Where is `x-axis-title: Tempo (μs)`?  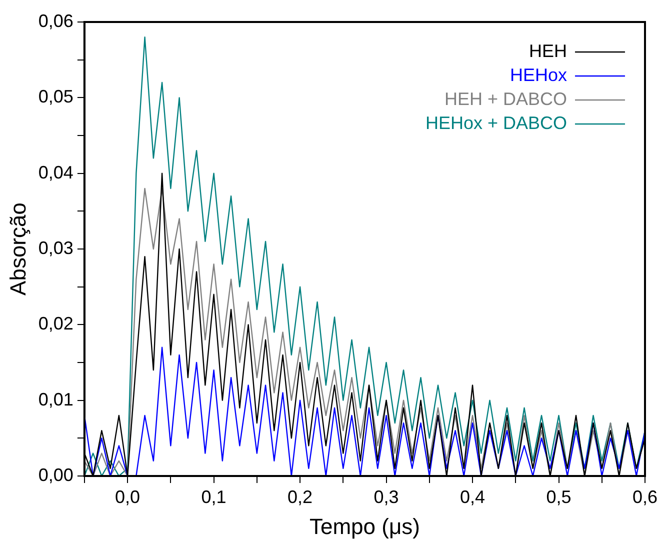
x-axis-title: Tempo (μs) is located at coordinates (364, 526).